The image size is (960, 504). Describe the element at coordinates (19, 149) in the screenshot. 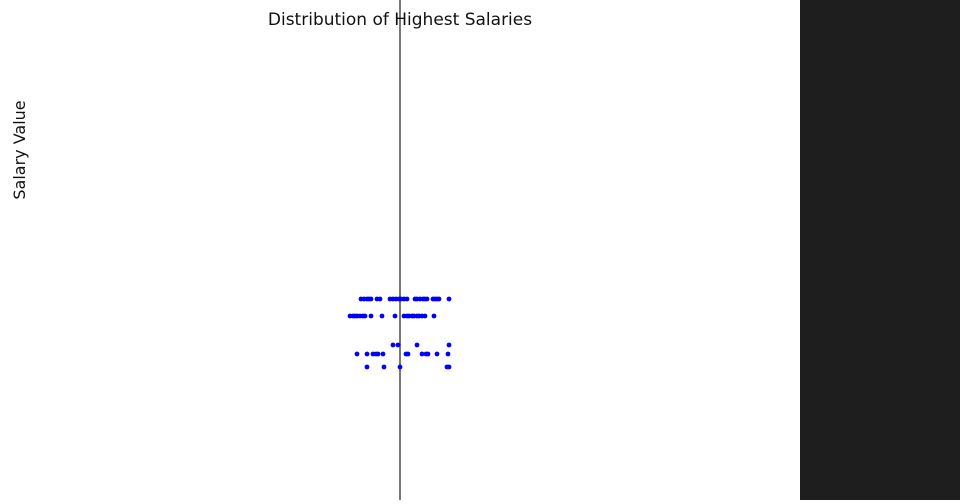

I see `y-axis-label: Salary Value` at that location.